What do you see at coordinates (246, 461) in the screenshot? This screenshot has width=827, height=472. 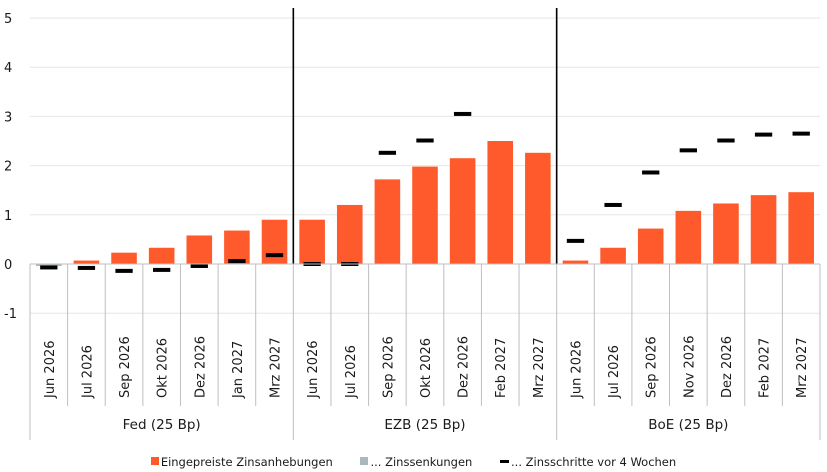 I see `legend-label-hikes: Eingepreiste Zinsanhebungen` at bounding box center [246, 461].